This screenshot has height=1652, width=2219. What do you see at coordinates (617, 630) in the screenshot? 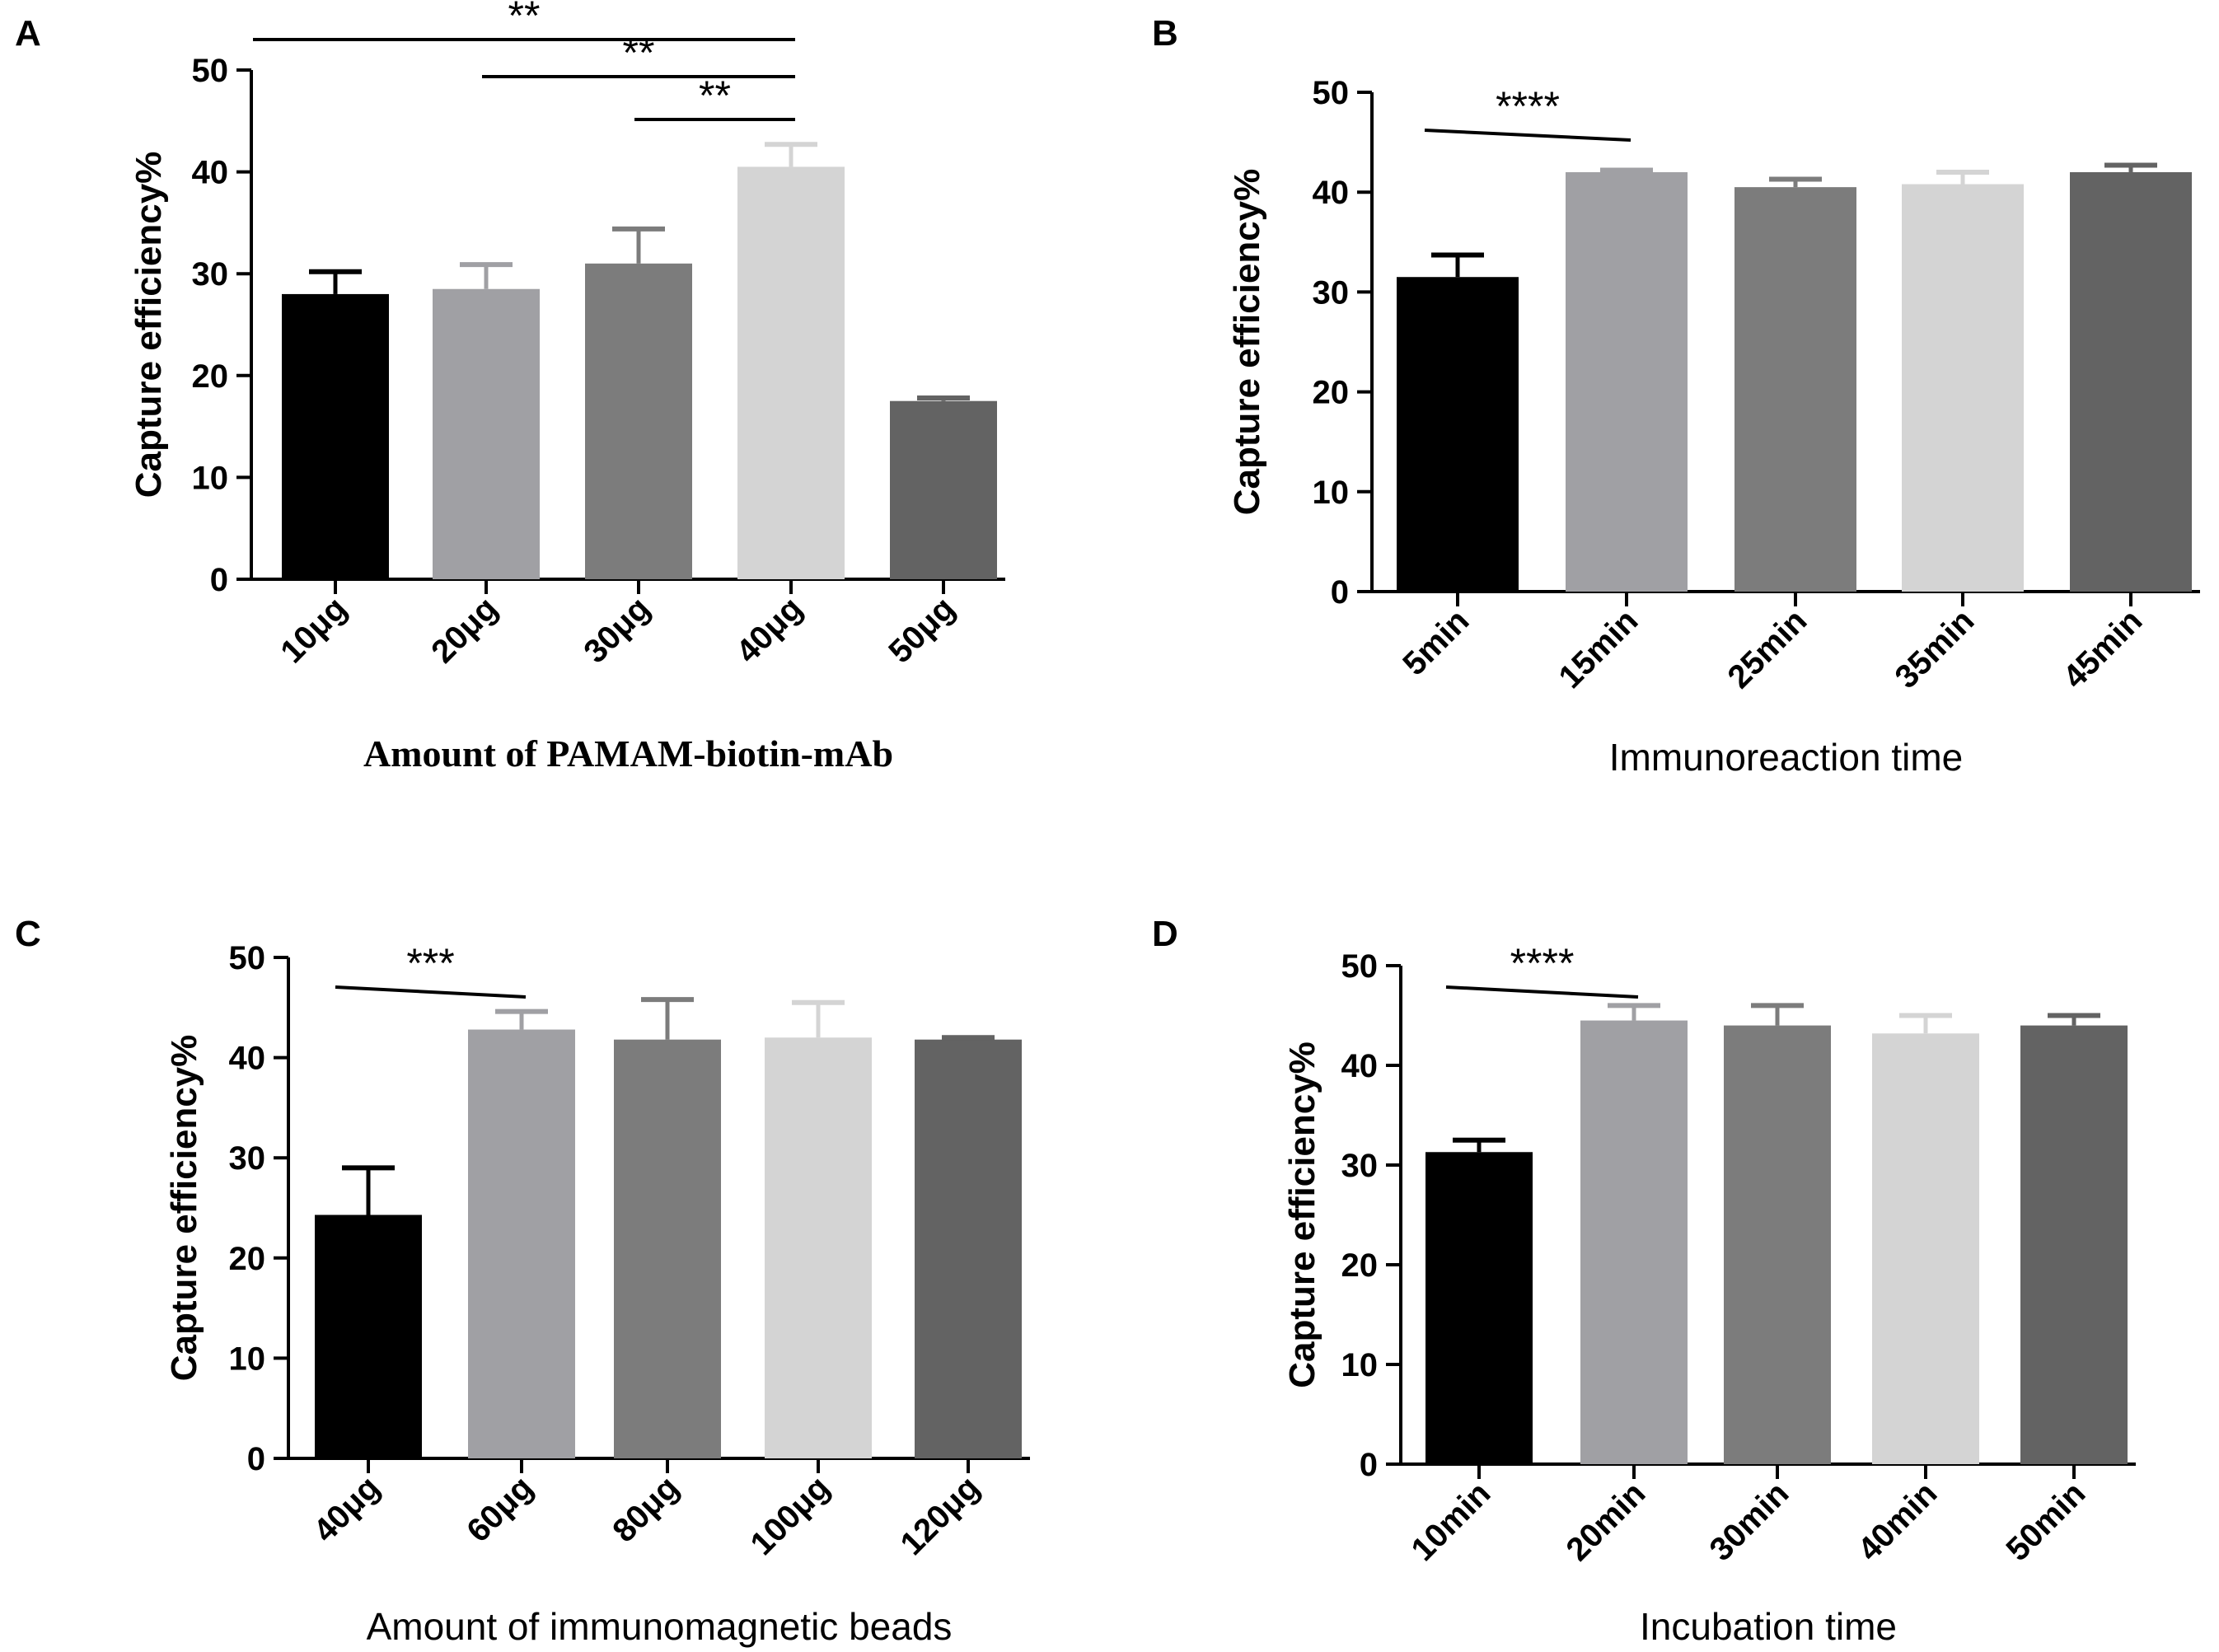
I see `category-label-2: 30μg` at bounding box center [617, 630].